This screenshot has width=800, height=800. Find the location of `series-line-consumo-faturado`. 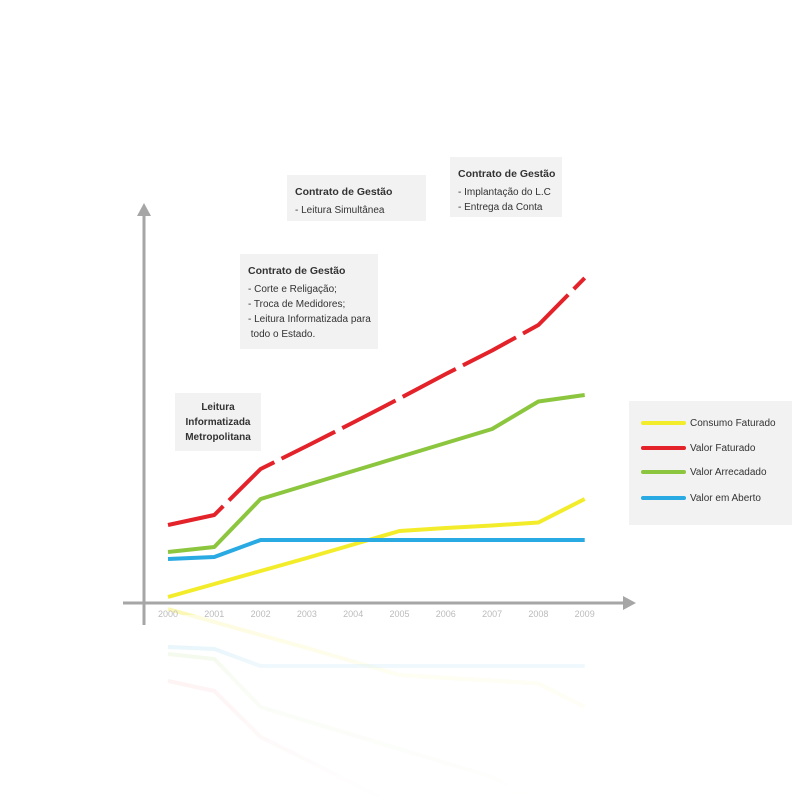

series-line-consumo-faturado is located at coordinates (376, 548).